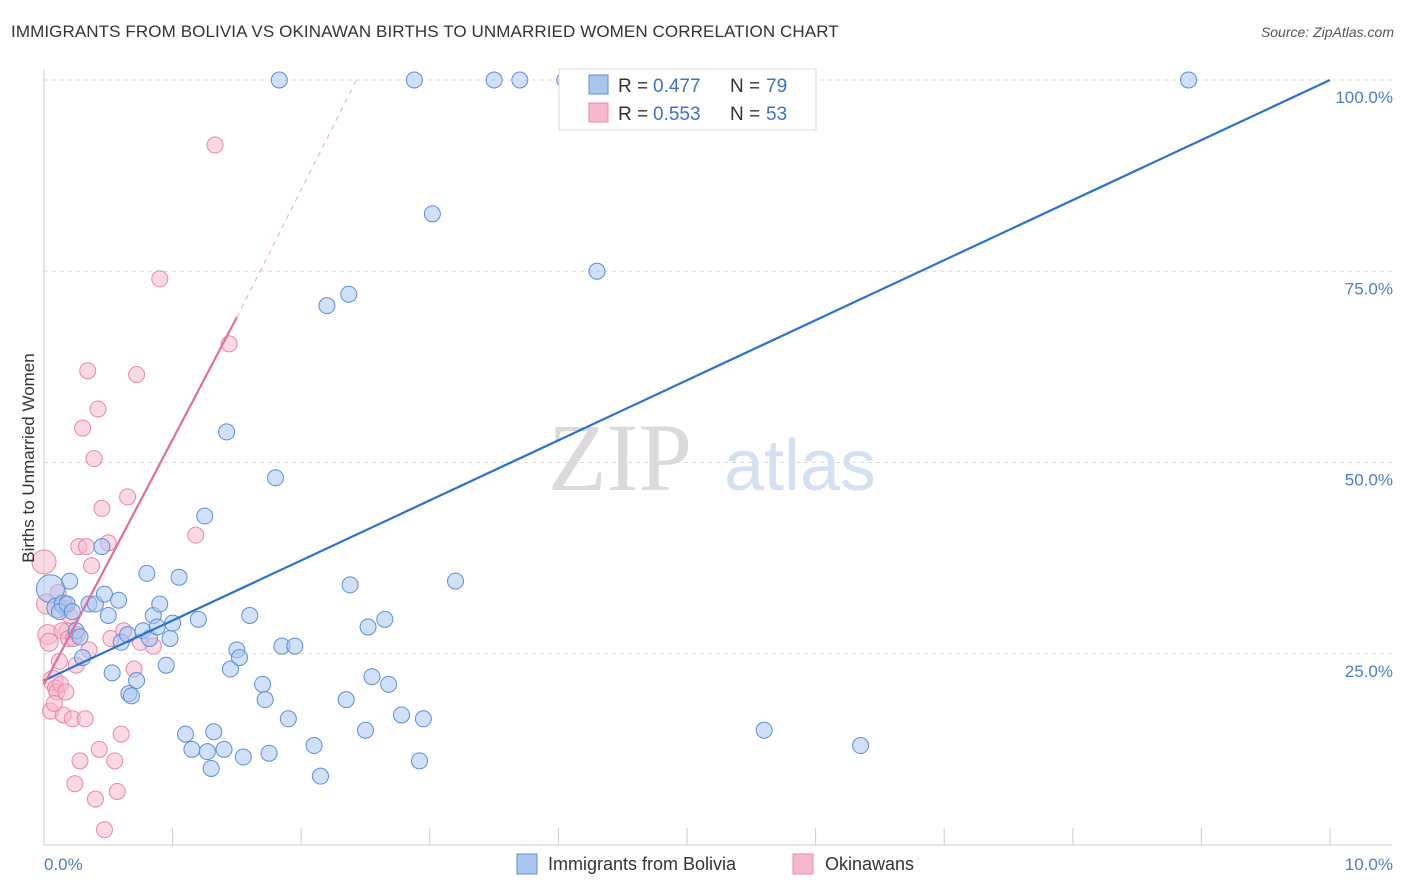 Image resolution: width=1406 pixels, height=892 pixels. I want to click on okinawans-trend-extension, so click(297, 198).